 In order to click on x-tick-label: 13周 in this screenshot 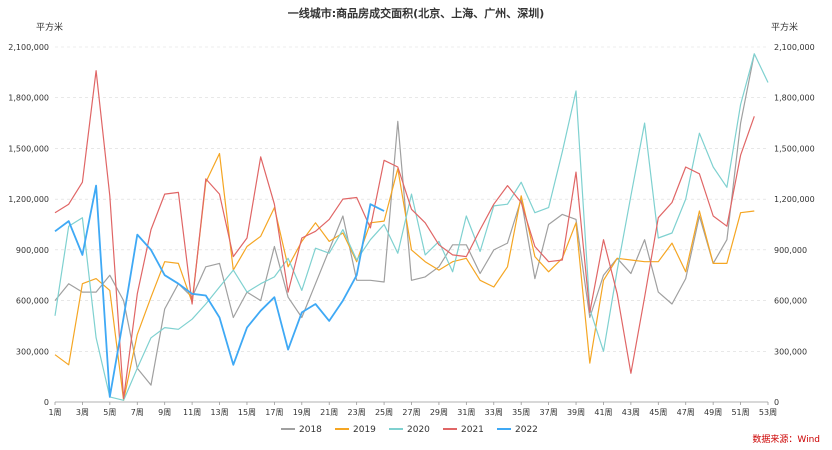, I will do `click(219, 412)`.